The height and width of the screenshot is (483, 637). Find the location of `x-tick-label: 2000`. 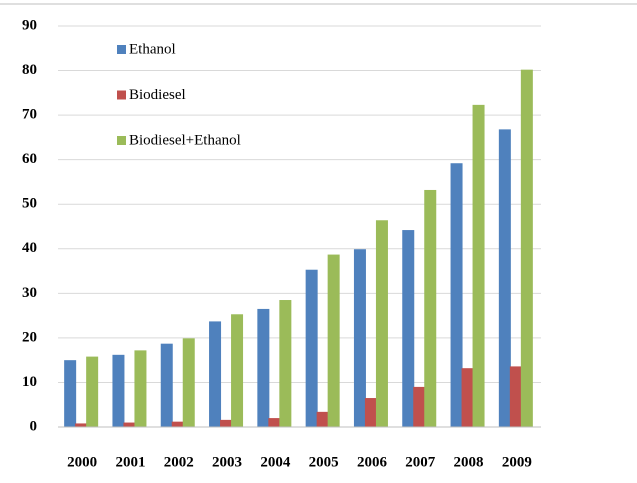

x-tick-label: 2000 is located at coordinates (82, 462).